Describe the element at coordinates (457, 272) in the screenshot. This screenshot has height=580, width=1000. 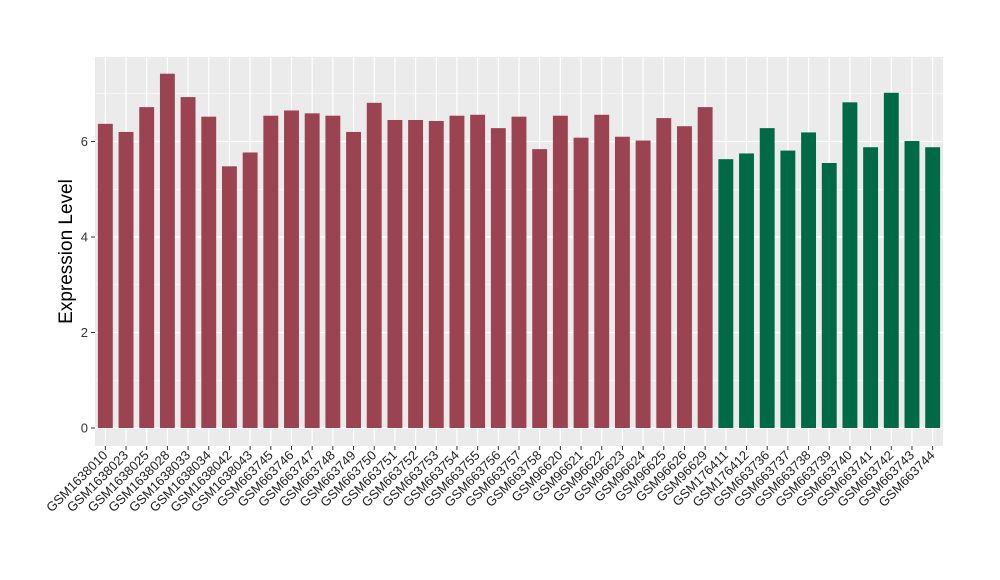
I see `bar-GSM663754` at that location.